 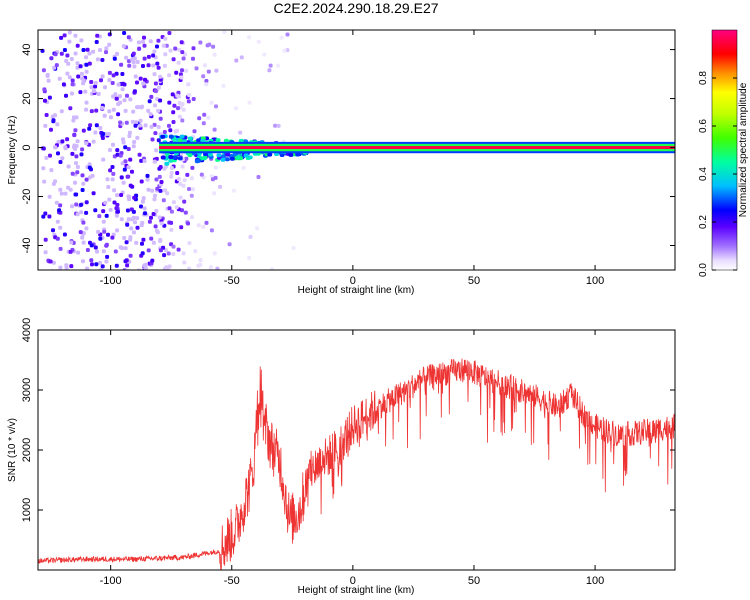 What do you see at coordinates (27, 450) in the screenshot?
I see `y-tick-label: 2000` at bounding box center [27, 450].